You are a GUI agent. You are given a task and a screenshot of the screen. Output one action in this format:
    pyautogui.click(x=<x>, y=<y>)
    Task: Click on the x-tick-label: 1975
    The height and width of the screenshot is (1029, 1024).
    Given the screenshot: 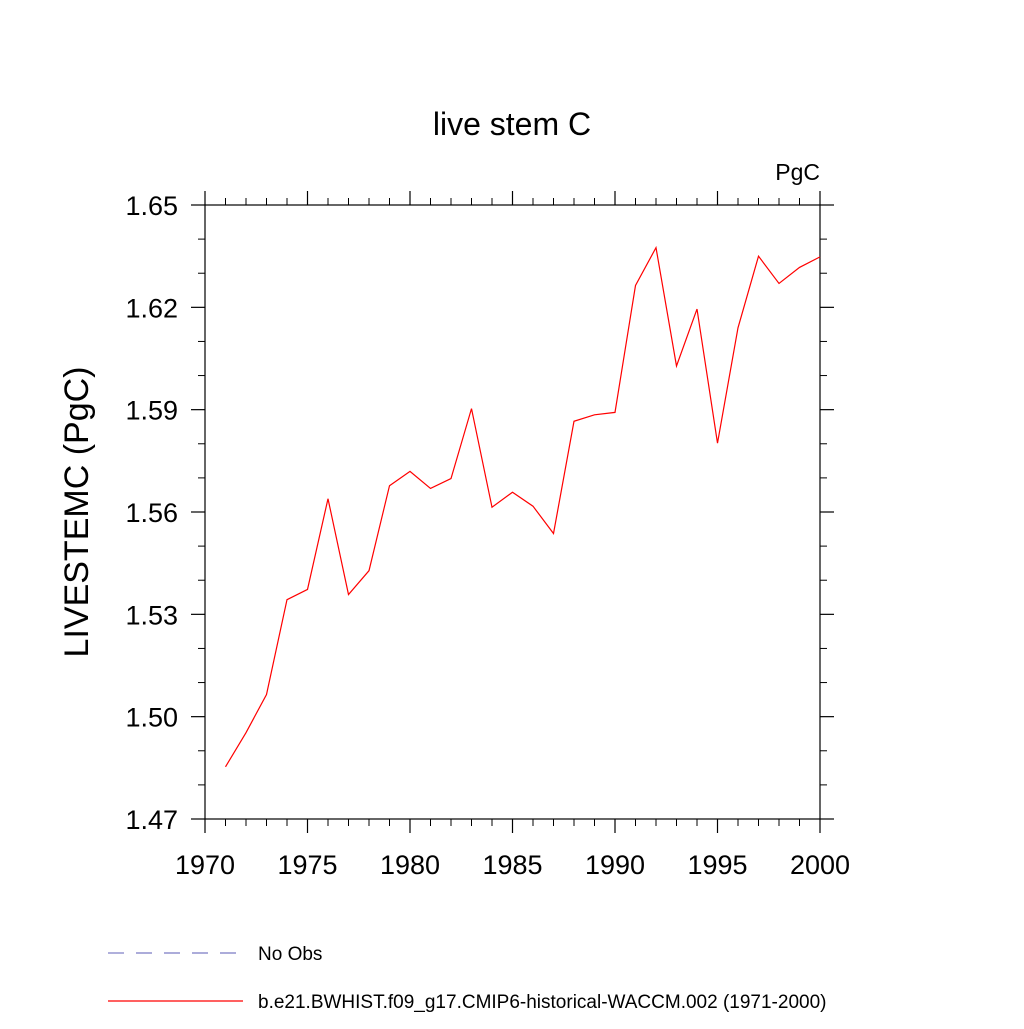 What is the action you would take?
    pyautogui.click(x=307, y=865)
    